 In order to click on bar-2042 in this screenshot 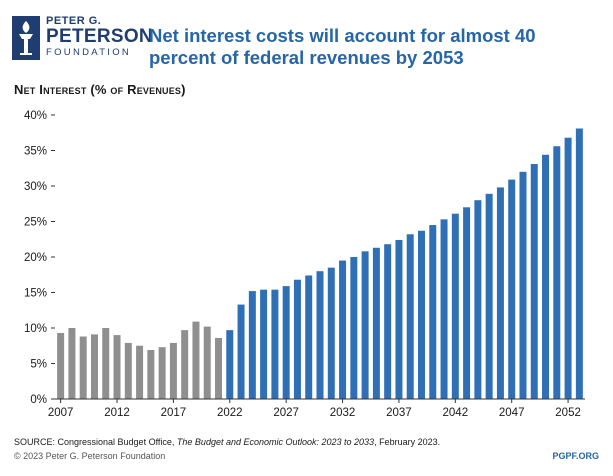, I will do `click(455, 306)`.